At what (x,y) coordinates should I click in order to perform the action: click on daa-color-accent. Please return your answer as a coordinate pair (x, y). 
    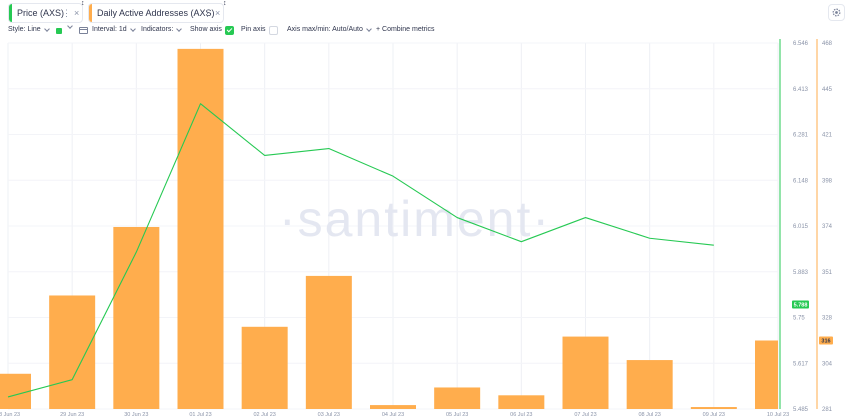
    Looking at the image, I should click on (90, 13).